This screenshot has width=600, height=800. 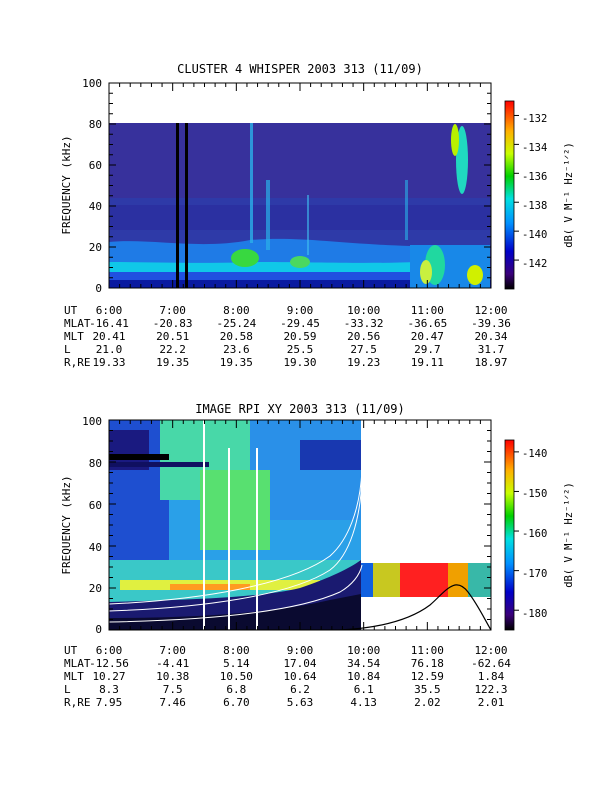 What do you see at coordinates (427, 663) in the screenshot?
I see `ephem-value: 76.18` at bounding box center [427, 663].